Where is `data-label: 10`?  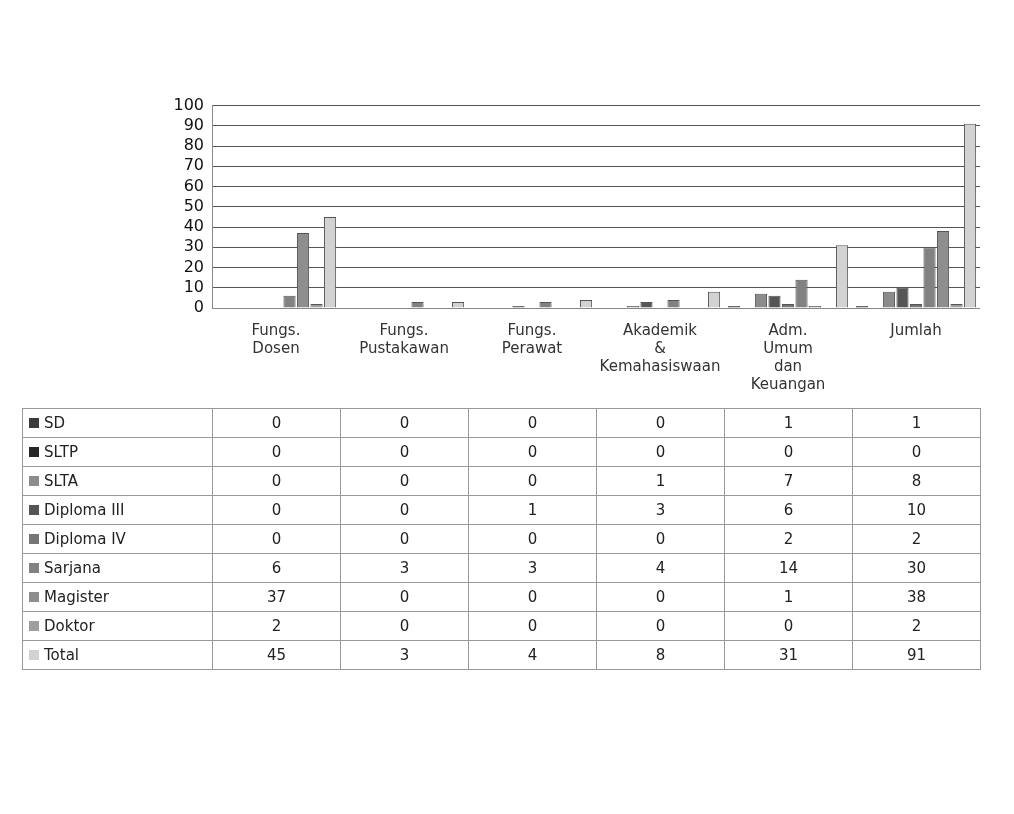 data-label: 10 is located at coordinates (916, 510).